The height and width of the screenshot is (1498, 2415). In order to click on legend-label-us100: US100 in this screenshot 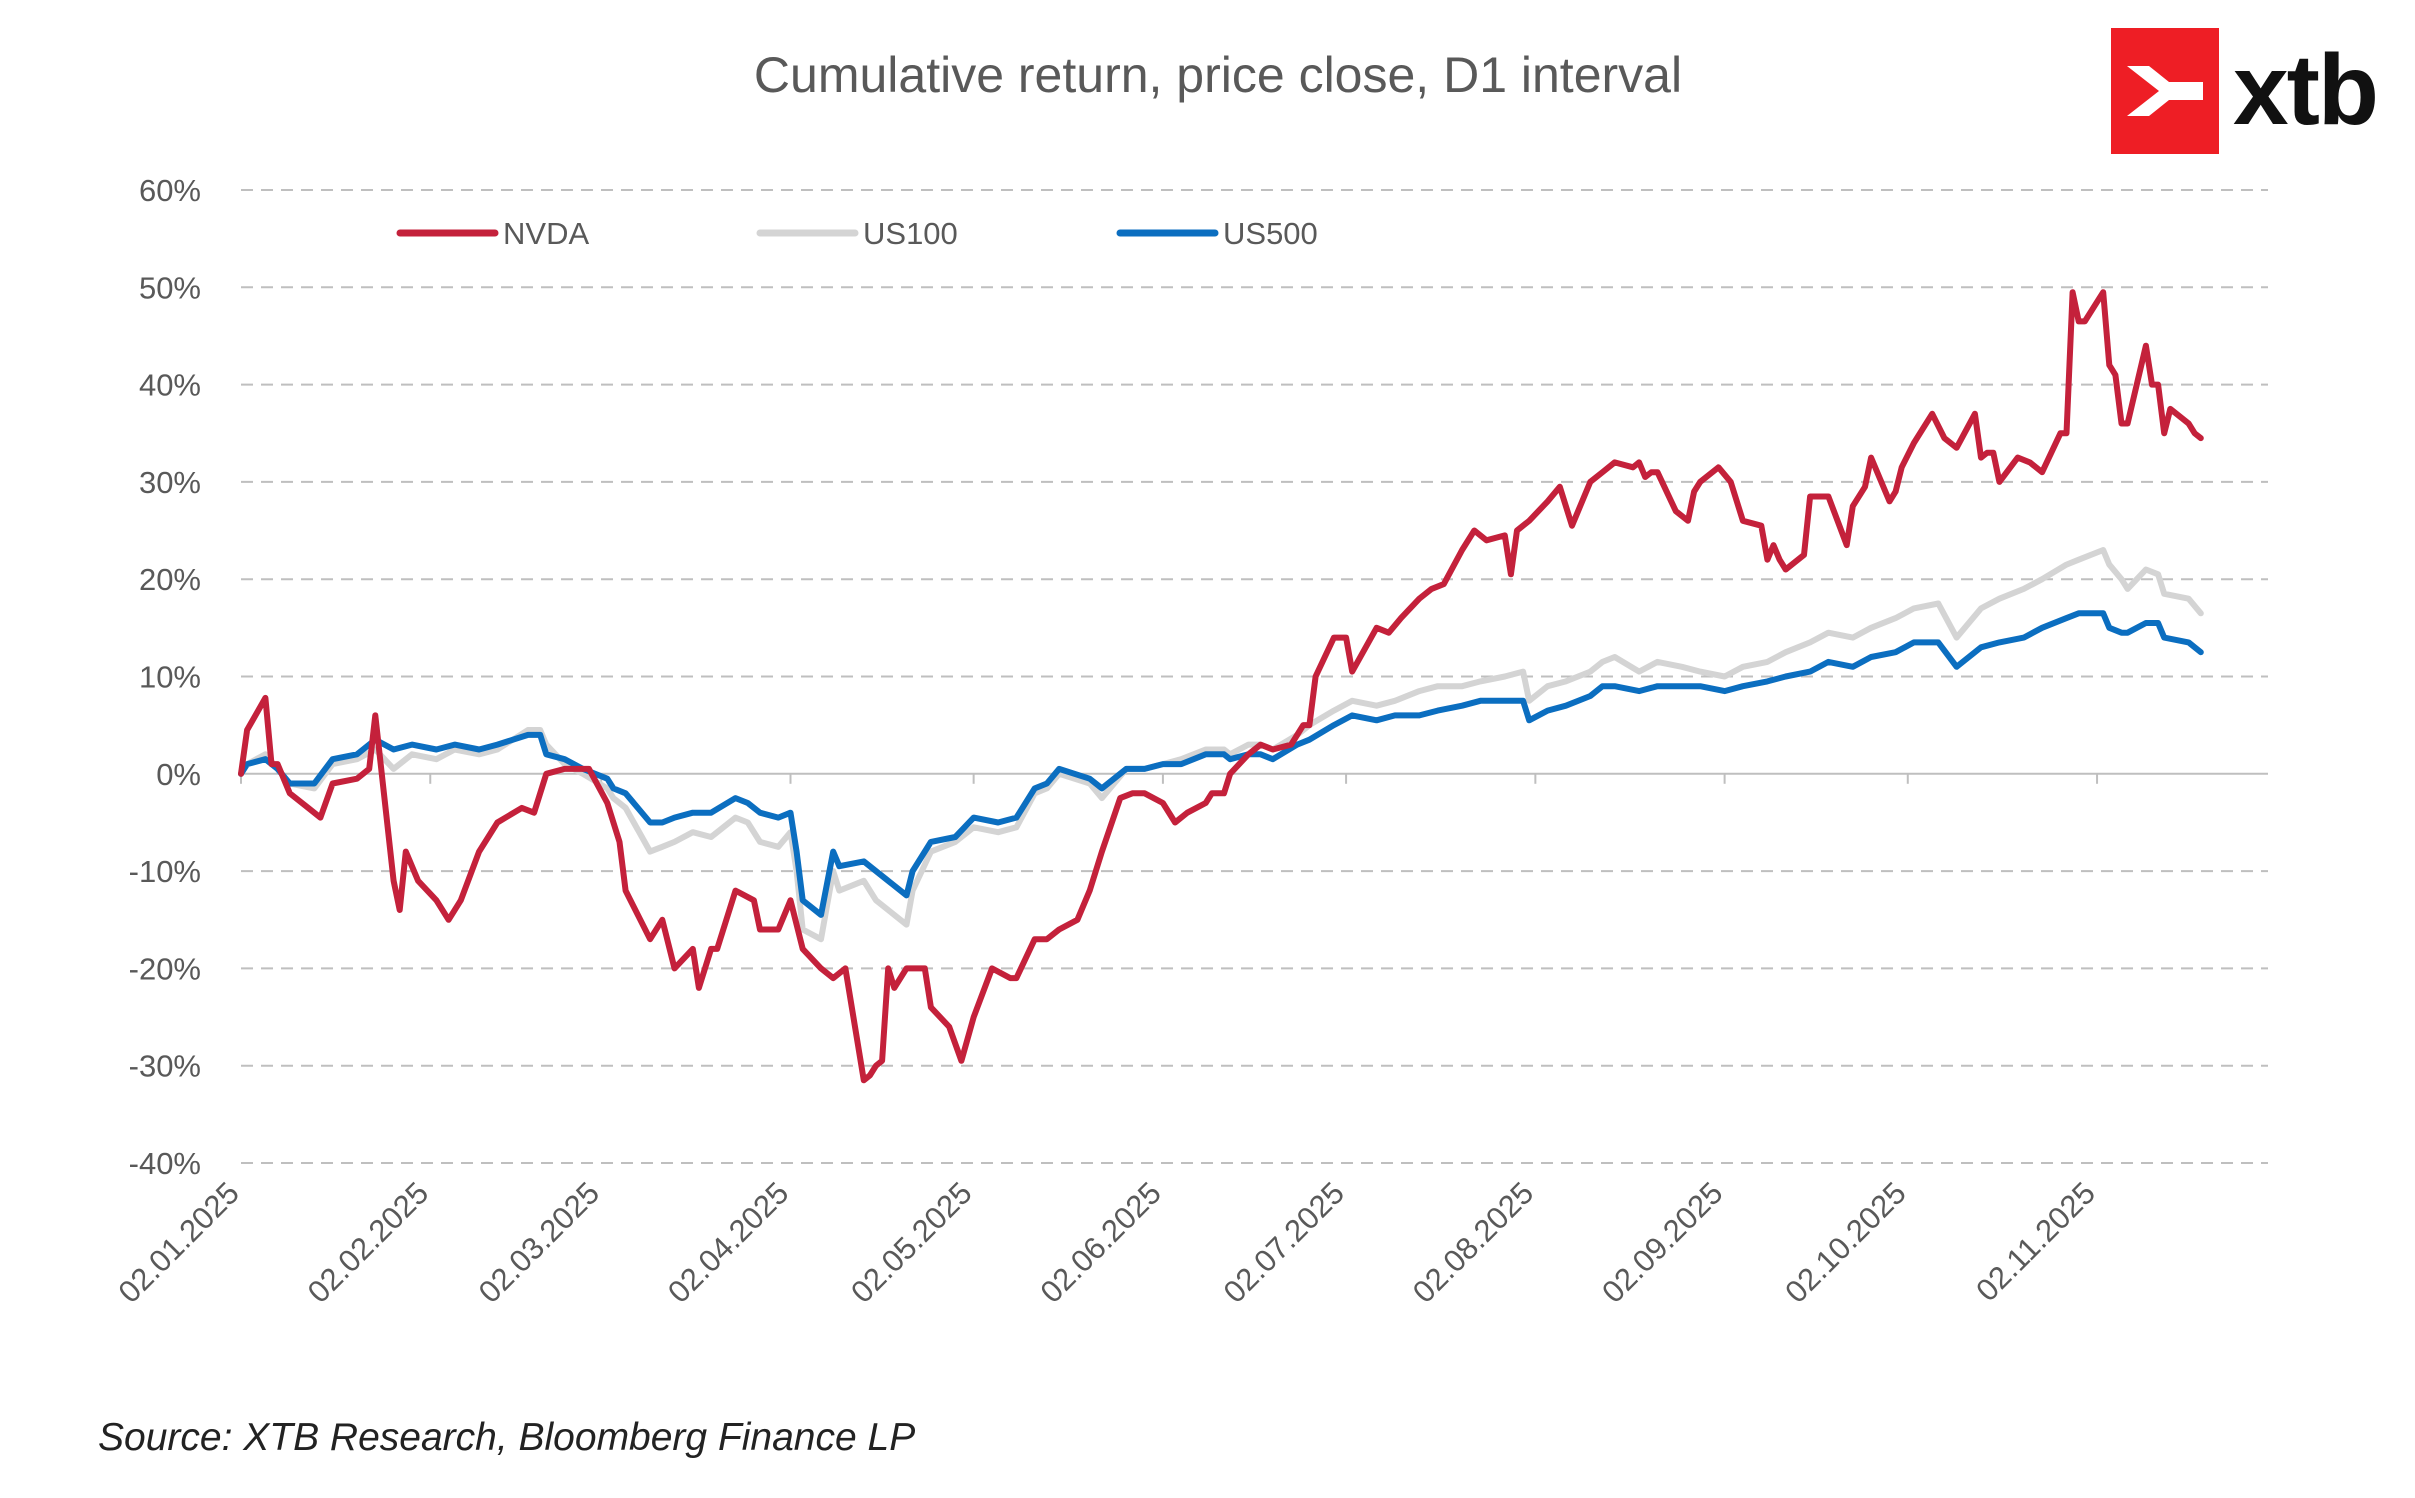, I will do `click(910, 233)`.